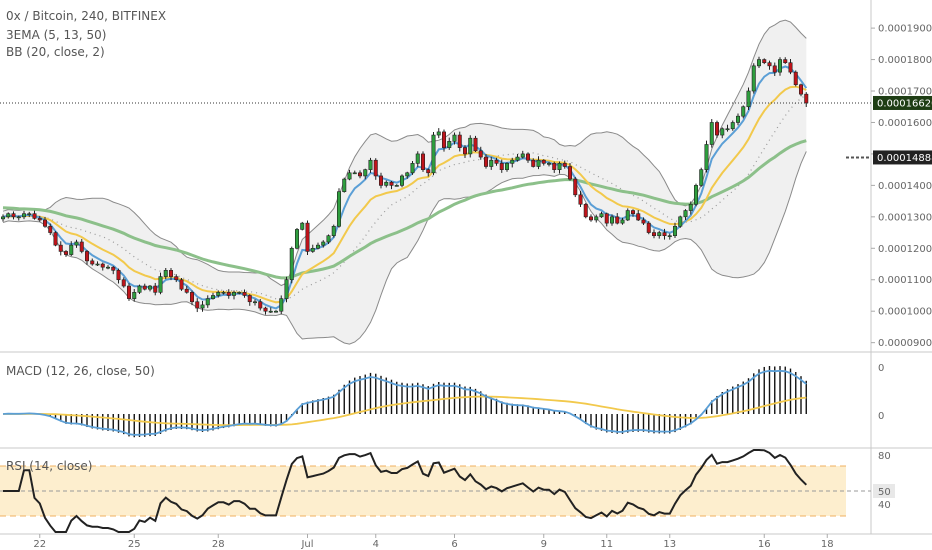 This screenshot has width=932, height=550. I want to click on time-tick-label: Jul, so click(306, 544).